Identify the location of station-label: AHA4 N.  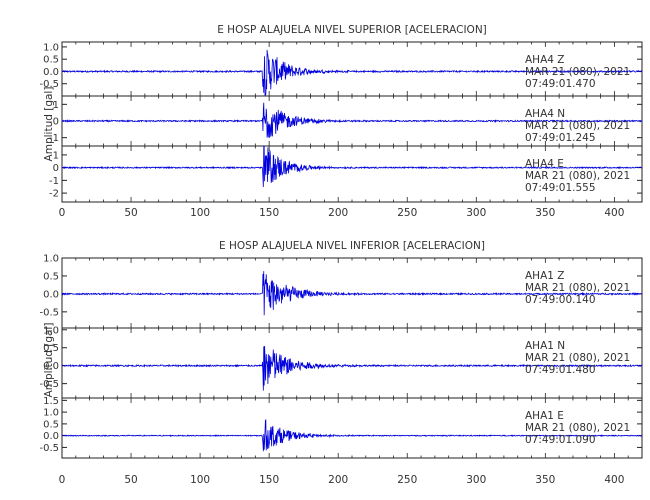
(545, 114).